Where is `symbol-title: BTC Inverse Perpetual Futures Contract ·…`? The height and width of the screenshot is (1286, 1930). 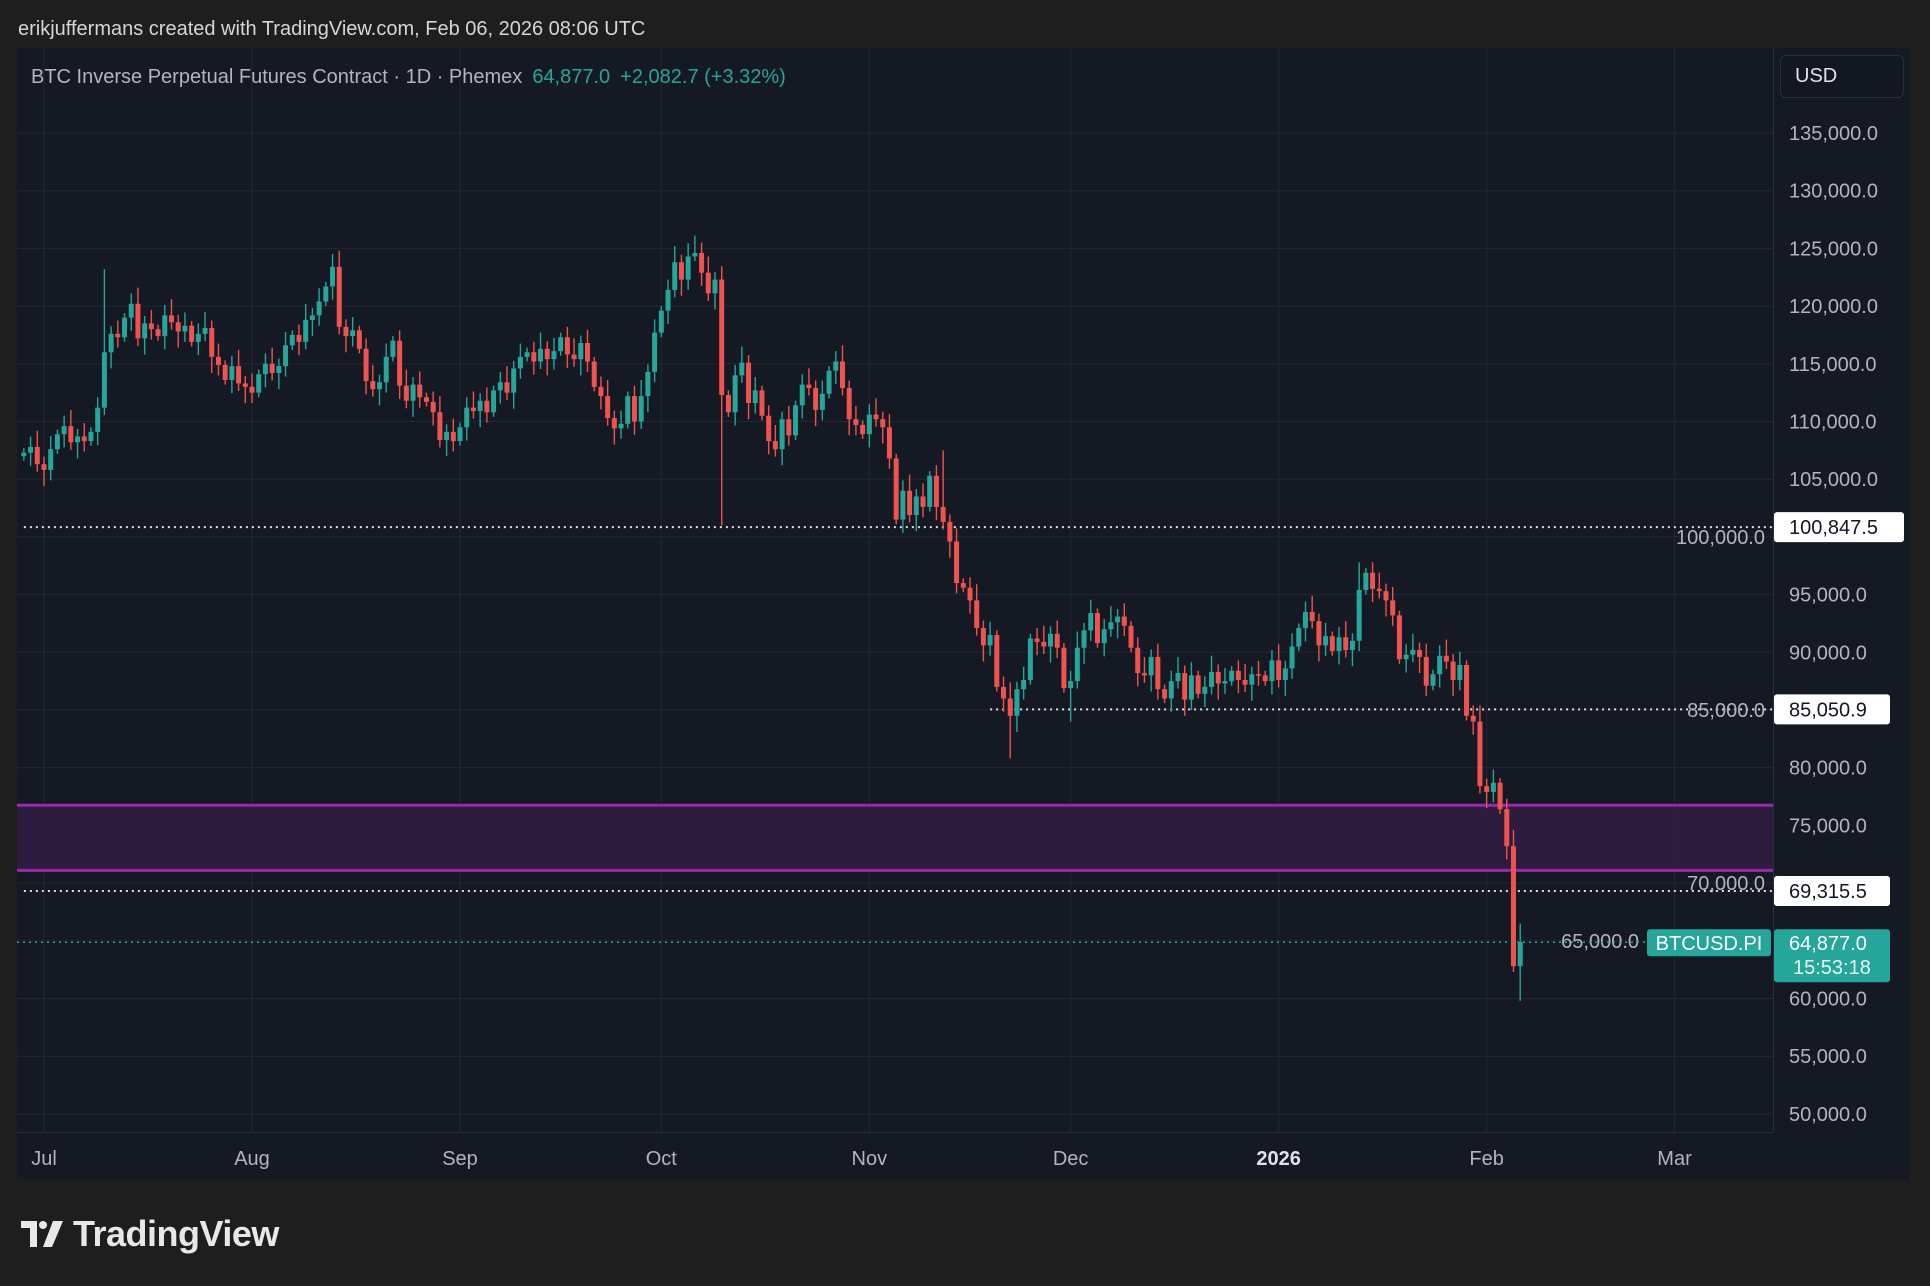
symbol-title: BTC Inverse Perpetual Futures Contract ·… is located at coordinates (277, 77).